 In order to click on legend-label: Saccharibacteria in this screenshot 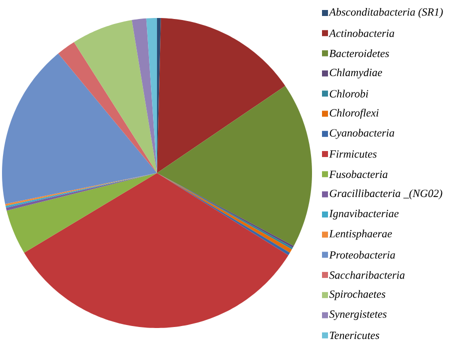, I will do `click(367, 275)`.